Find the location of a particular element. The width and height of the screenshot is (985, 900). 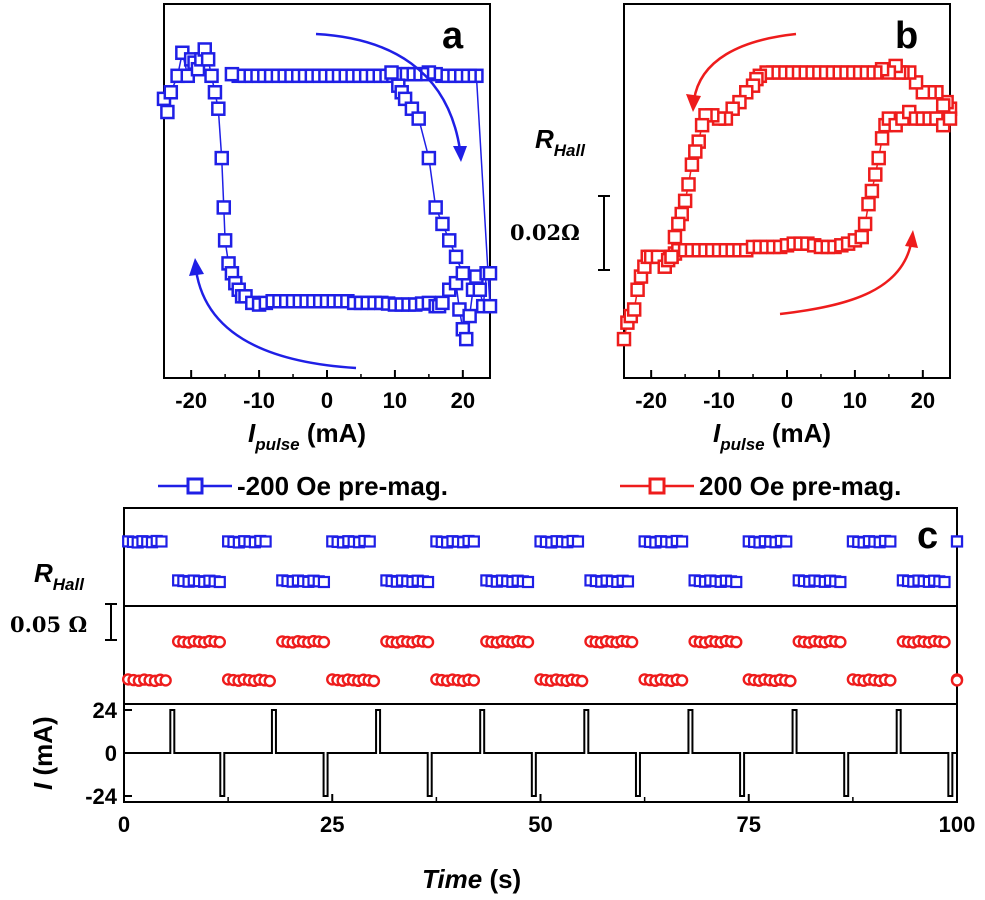

panel-b-tick-label: 10 is located at coordinates (855, 400).